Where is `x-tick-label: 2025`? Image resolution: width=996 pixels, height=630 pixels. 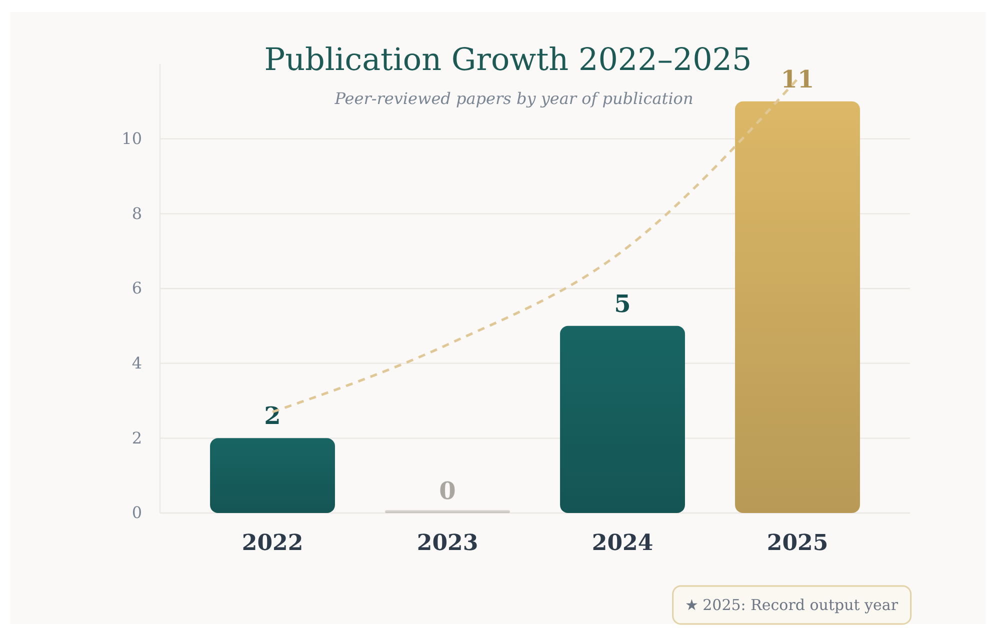
x-tick-label: 2025 is located at coordinates (797, 543).